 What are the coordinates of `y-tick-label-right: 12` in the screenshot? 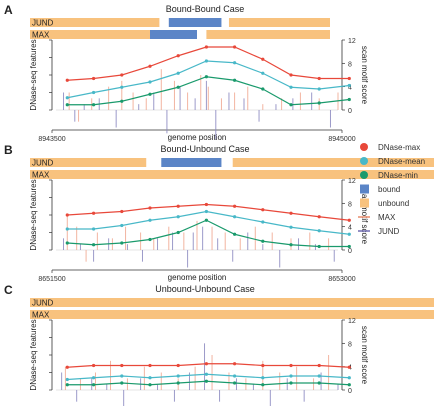 It's located at (352, 321).